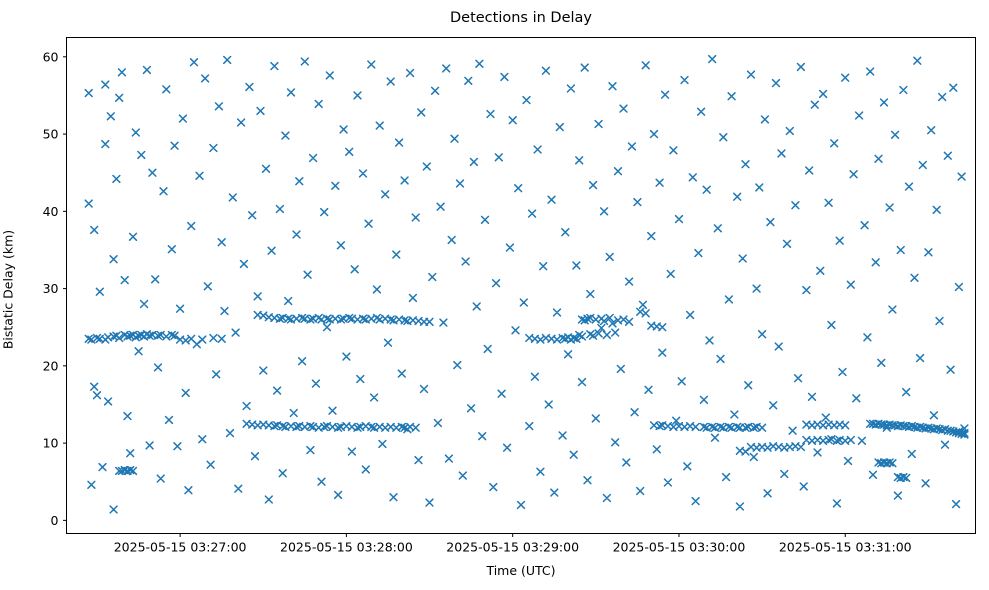 The height and width of the screenshot is (590, 989). I want to click on y-tick-label: 30, so click(51, 288).